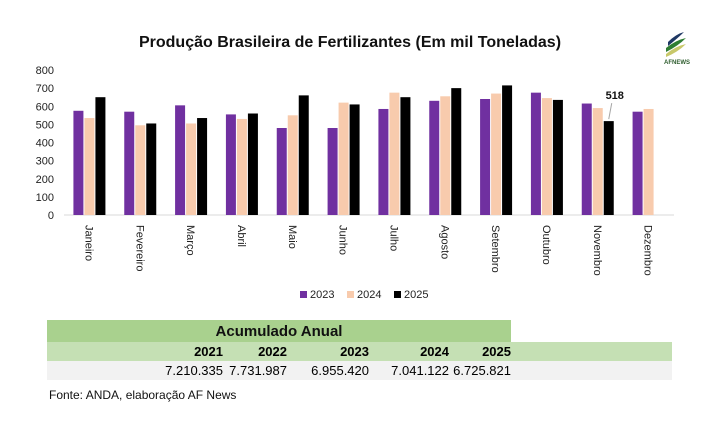 This screenshot has width=720, height=424. Describe the element at coordinates (255, 351) in the screenshot. I see `year-cell: 2022` at that location.